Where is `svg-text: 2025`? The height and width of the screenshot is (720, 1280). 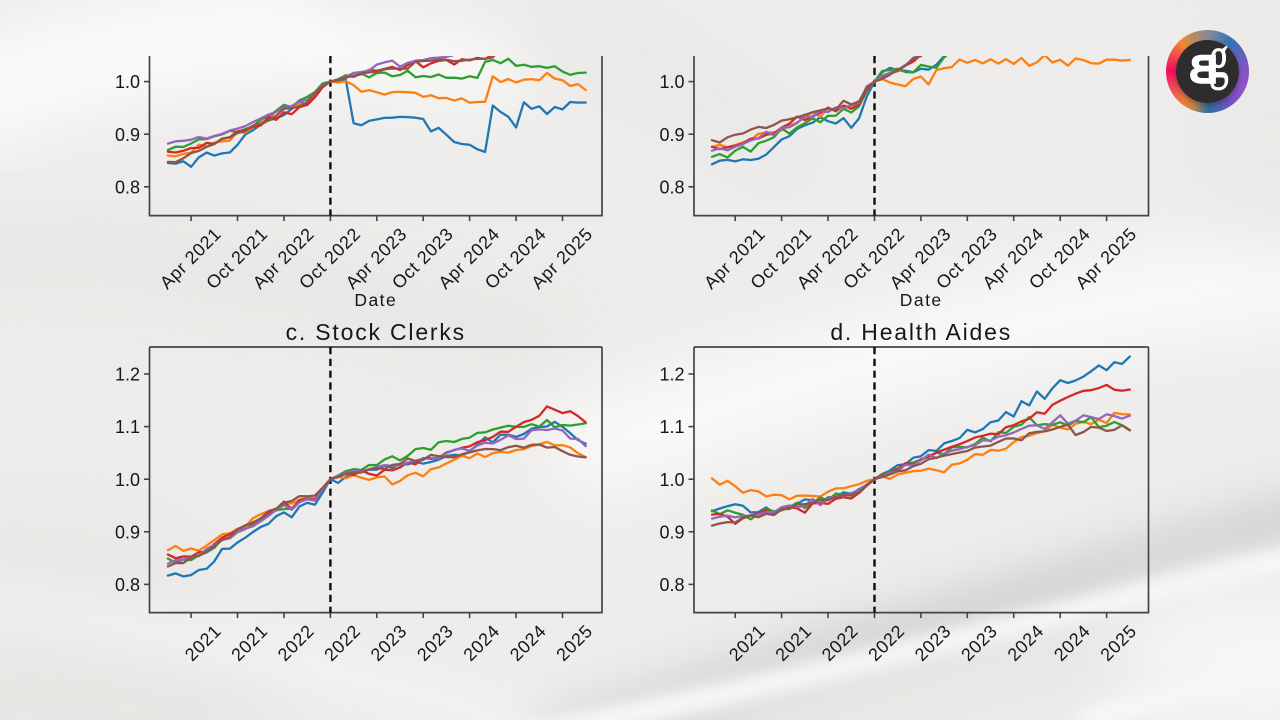
svg-text: 2025 is located at coordinates (574, 643).